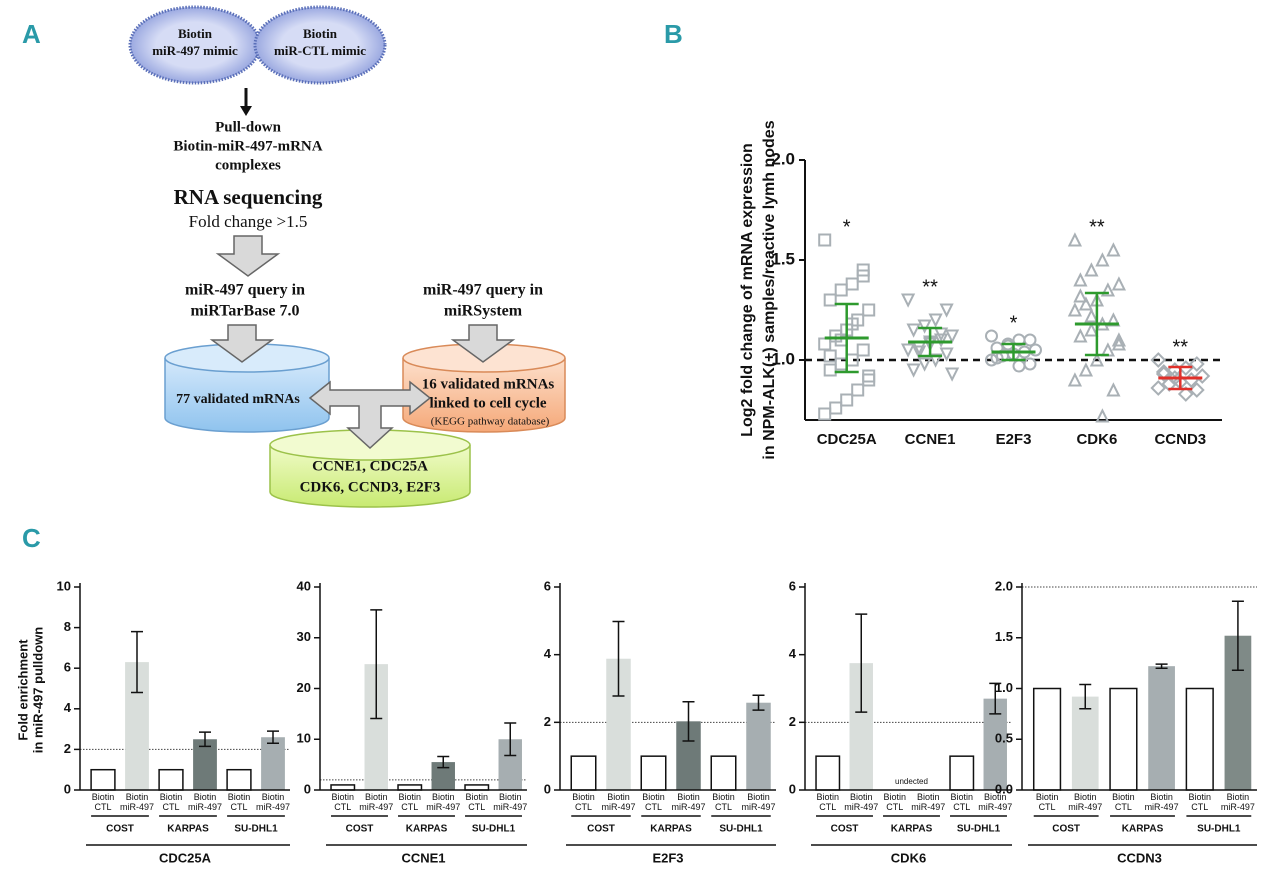  Describe the element at coordinates (185, 857) in the screenshot. I see `chart-title: CDC25A` at that location.